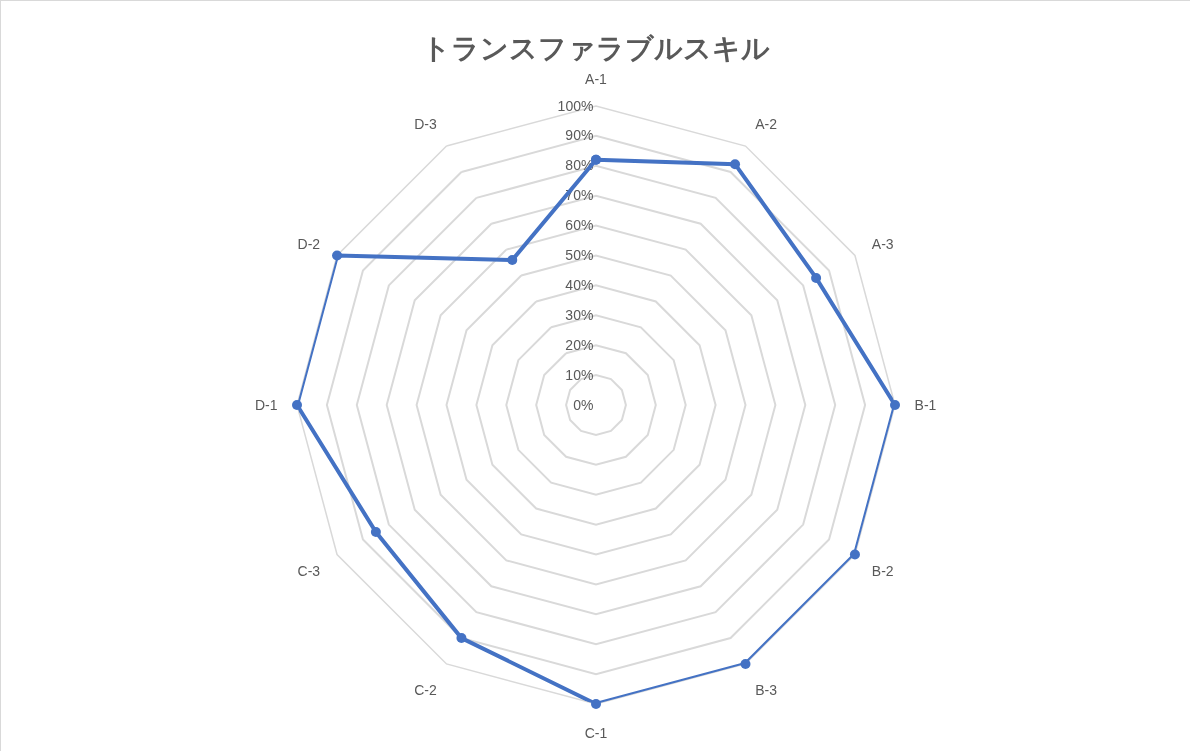 The image size is (1190, 751). I want to click on spoke-label: C-3, so click(309, 570).